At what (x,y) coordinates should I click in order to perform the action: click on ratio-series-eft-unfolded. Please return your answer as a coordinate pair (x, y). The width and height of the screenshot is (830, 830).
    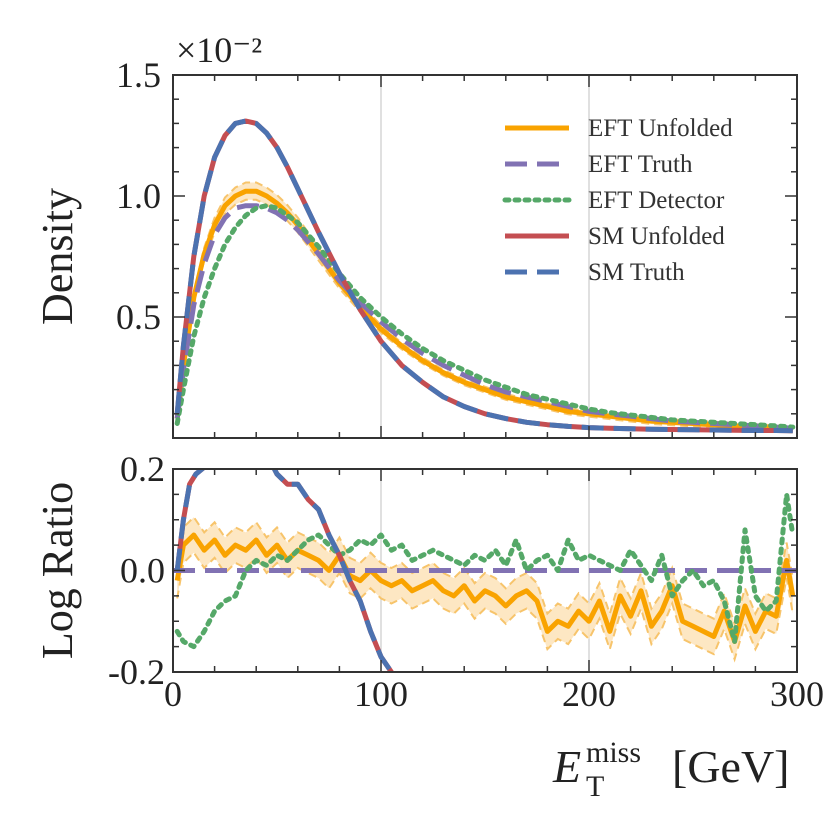
    Looking at the image, I should click on (485, 588).